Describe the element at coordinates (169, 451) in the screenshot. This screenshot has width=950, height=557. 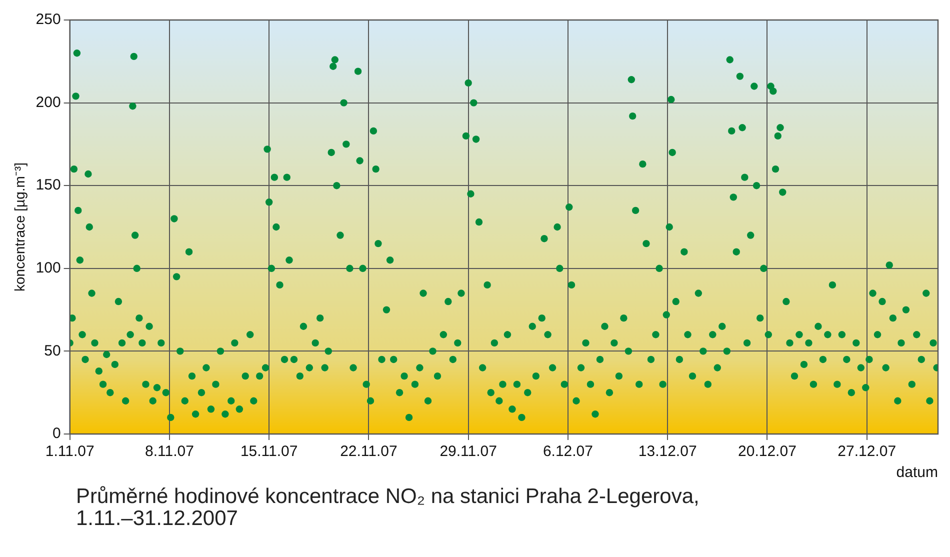
I see `x-tick-label: 8.11.07` at that location.